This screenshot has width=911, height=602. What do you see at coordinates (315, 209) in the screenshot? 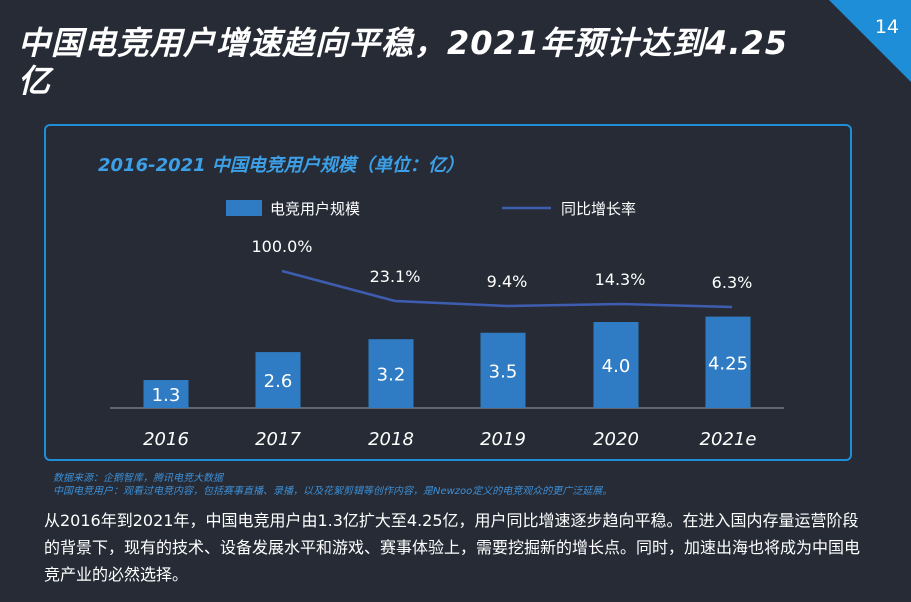
I see `legend-bar-label: 电竞用户规模` at bounding box center [315, 209].